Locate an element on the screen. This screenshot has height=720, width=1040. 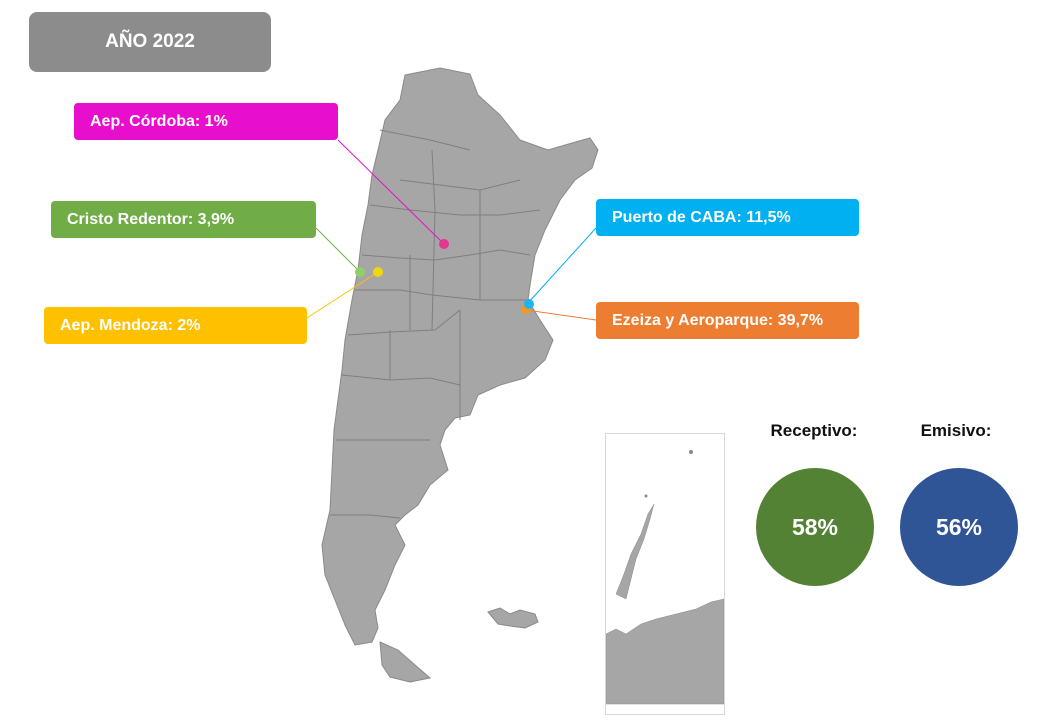
emisivo-title: Emisivo: is located at coordinates (956, 430).